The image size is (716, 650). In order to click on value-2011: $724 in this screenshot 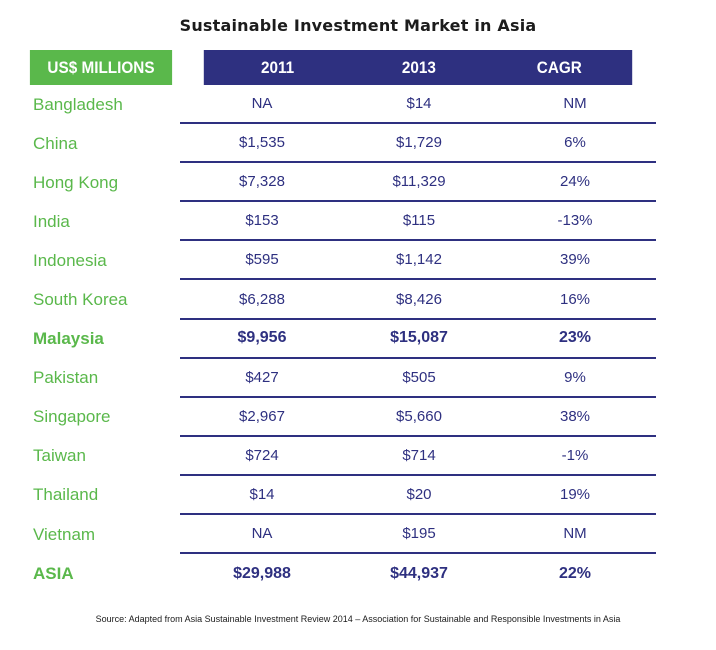, I will do `click(262, 455)`.